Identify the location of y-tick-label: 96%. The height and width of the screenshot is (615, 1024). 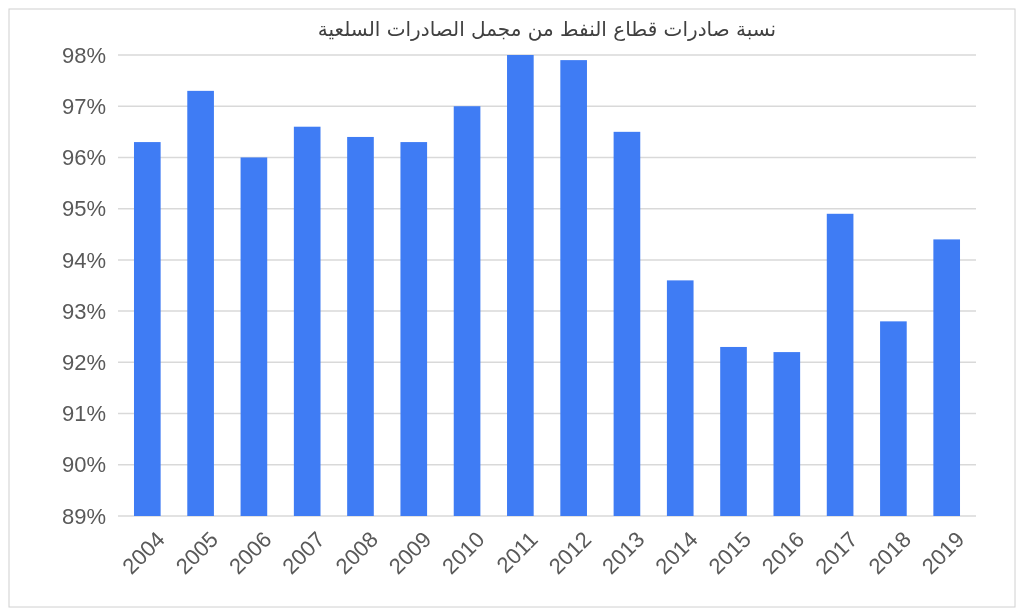
(83, 158).